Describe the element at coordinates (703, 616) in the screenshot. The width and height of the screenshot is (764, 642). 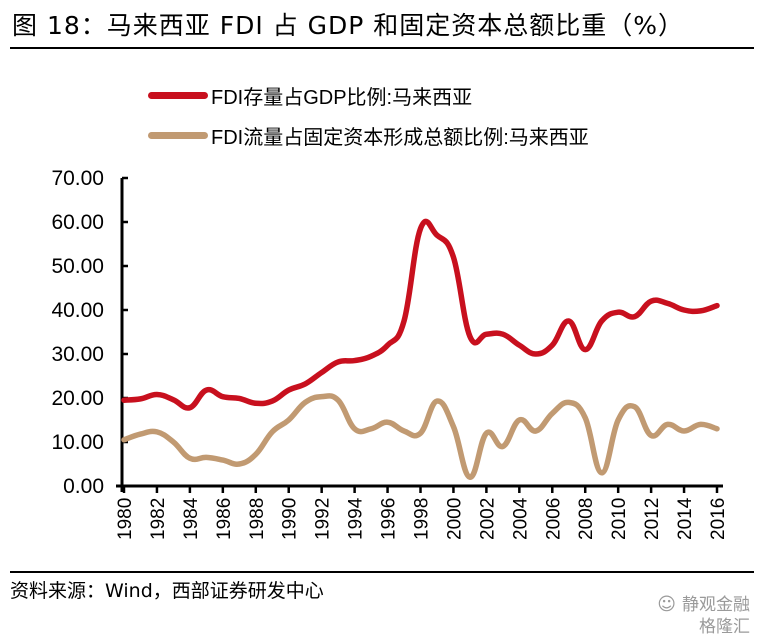
I see `watermark: ☺ 静观金融 格隆汇` at that location.